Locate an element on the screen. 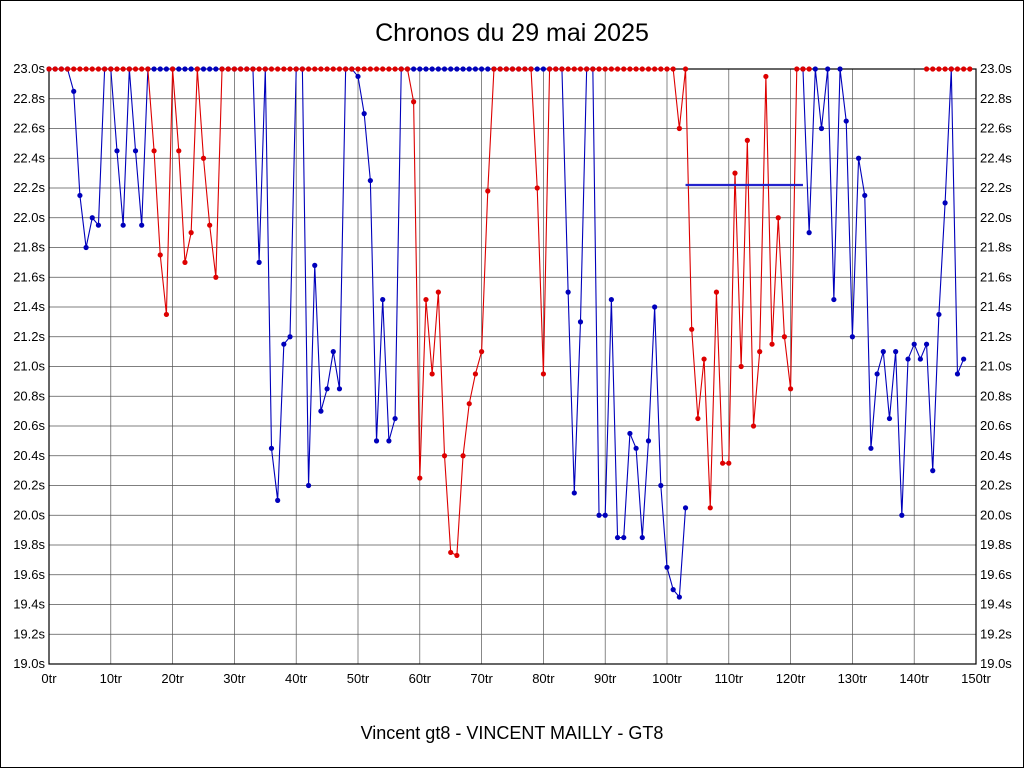 This screenshot has height=768, width=1024. y-axis-label-right: 19.6s is located at coordinates (996, 574).